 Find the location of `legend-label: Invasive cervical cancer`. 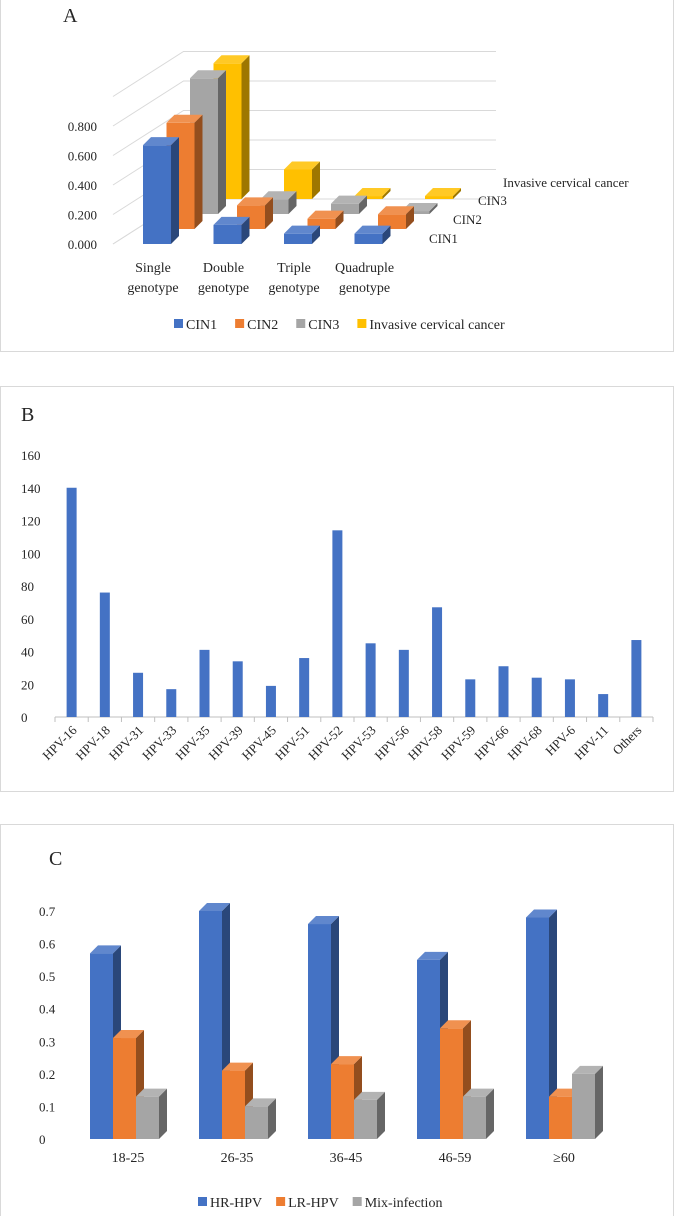

legend-label: Invasive cervical cancer is located at coordinates (437, 325).